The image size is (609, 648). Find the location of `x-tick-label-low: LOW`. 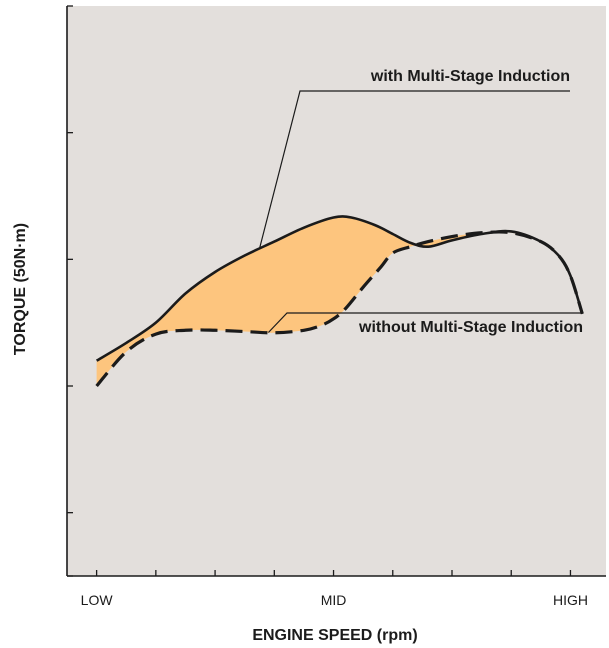

x-tick-label-low: LOW is located at coordinates (97, 600).